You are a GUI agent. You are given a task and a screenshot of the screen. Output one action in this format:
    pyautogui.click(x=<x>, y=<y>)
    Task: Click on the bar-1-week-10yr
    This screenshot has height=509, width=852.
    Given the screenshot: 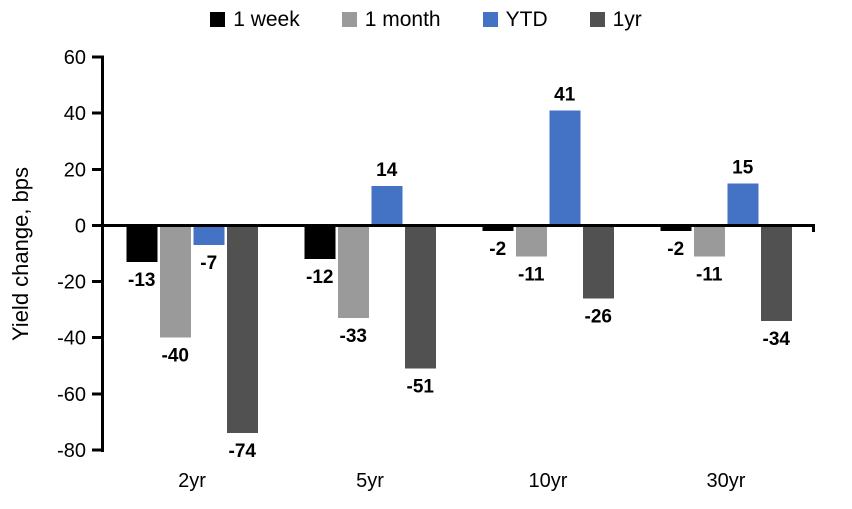 What is the action you would take?
    pyautogui.click(x=498, y=228)
    